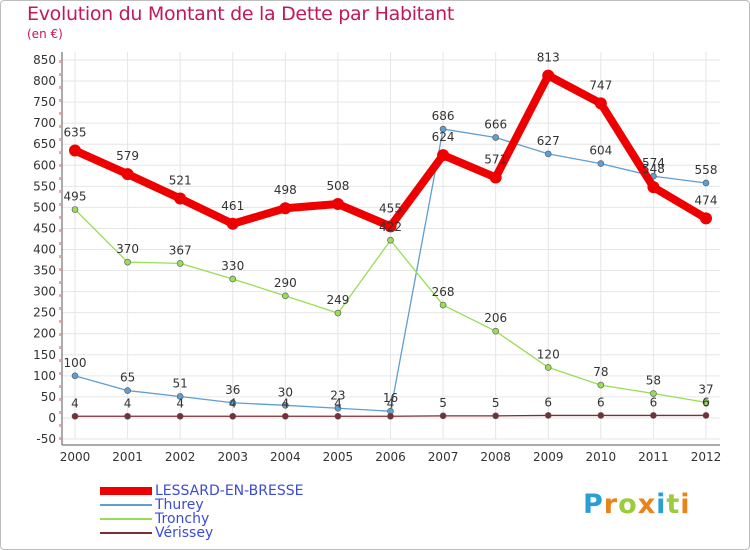 The width and height of the screenshot is (750, 550). Describe the element at coordinates (705, 389) in the screenshot. I see `data-label: 37` at that location.